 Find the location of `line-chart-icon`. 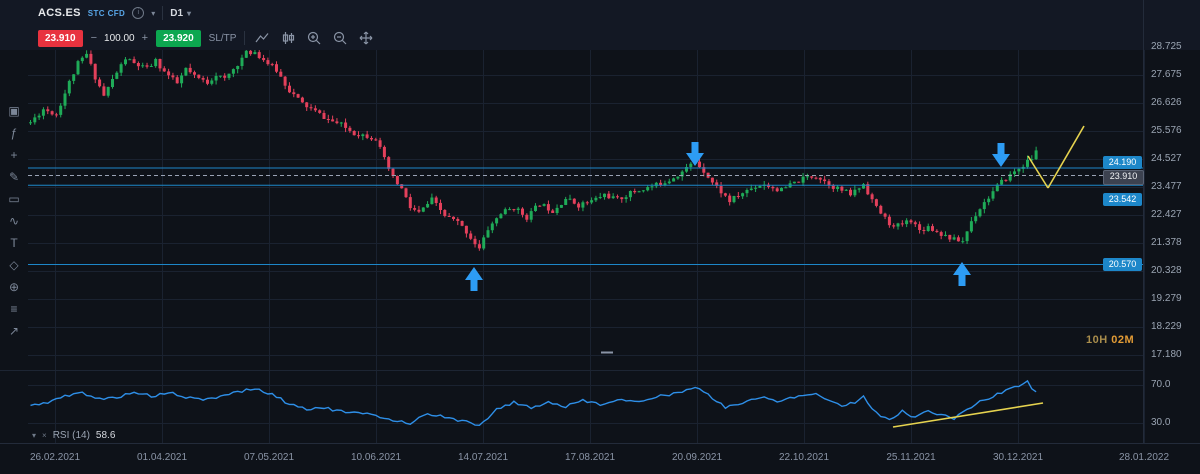

line-chart-icon is located at coordinates (262, 38).